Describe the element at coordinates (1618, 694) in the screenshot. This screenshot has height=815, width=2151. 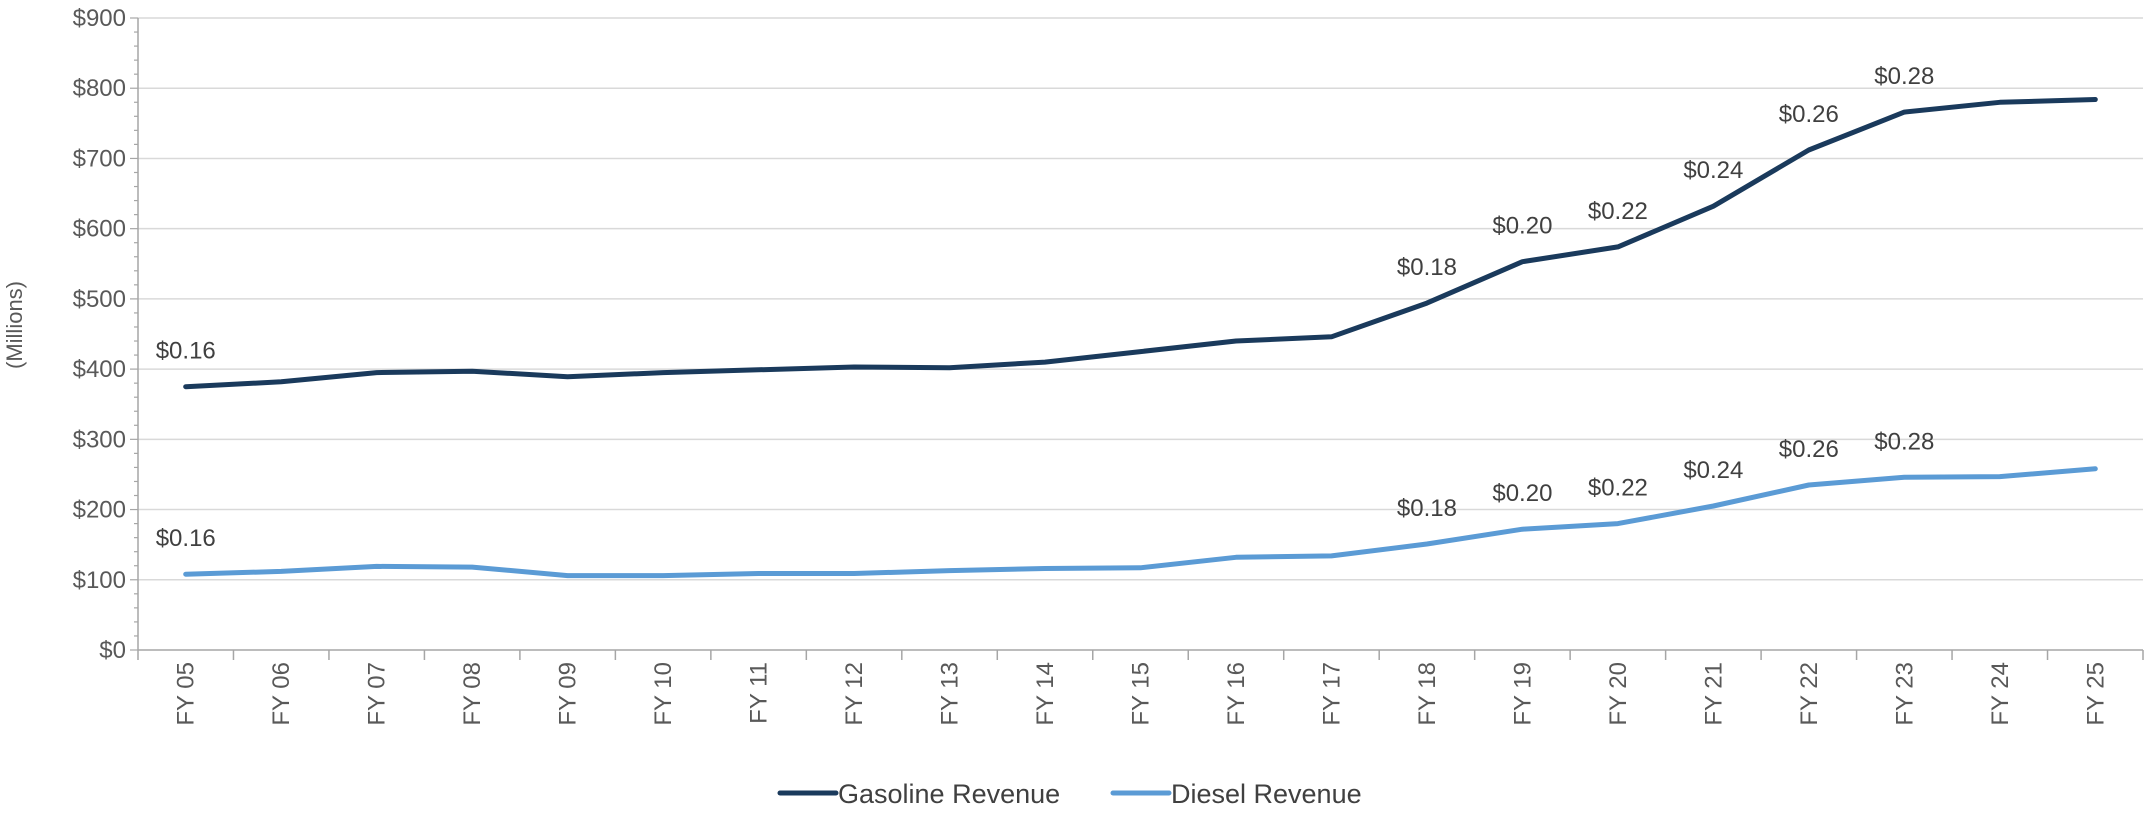
I see `x-tick-label: FY 20` at that location.